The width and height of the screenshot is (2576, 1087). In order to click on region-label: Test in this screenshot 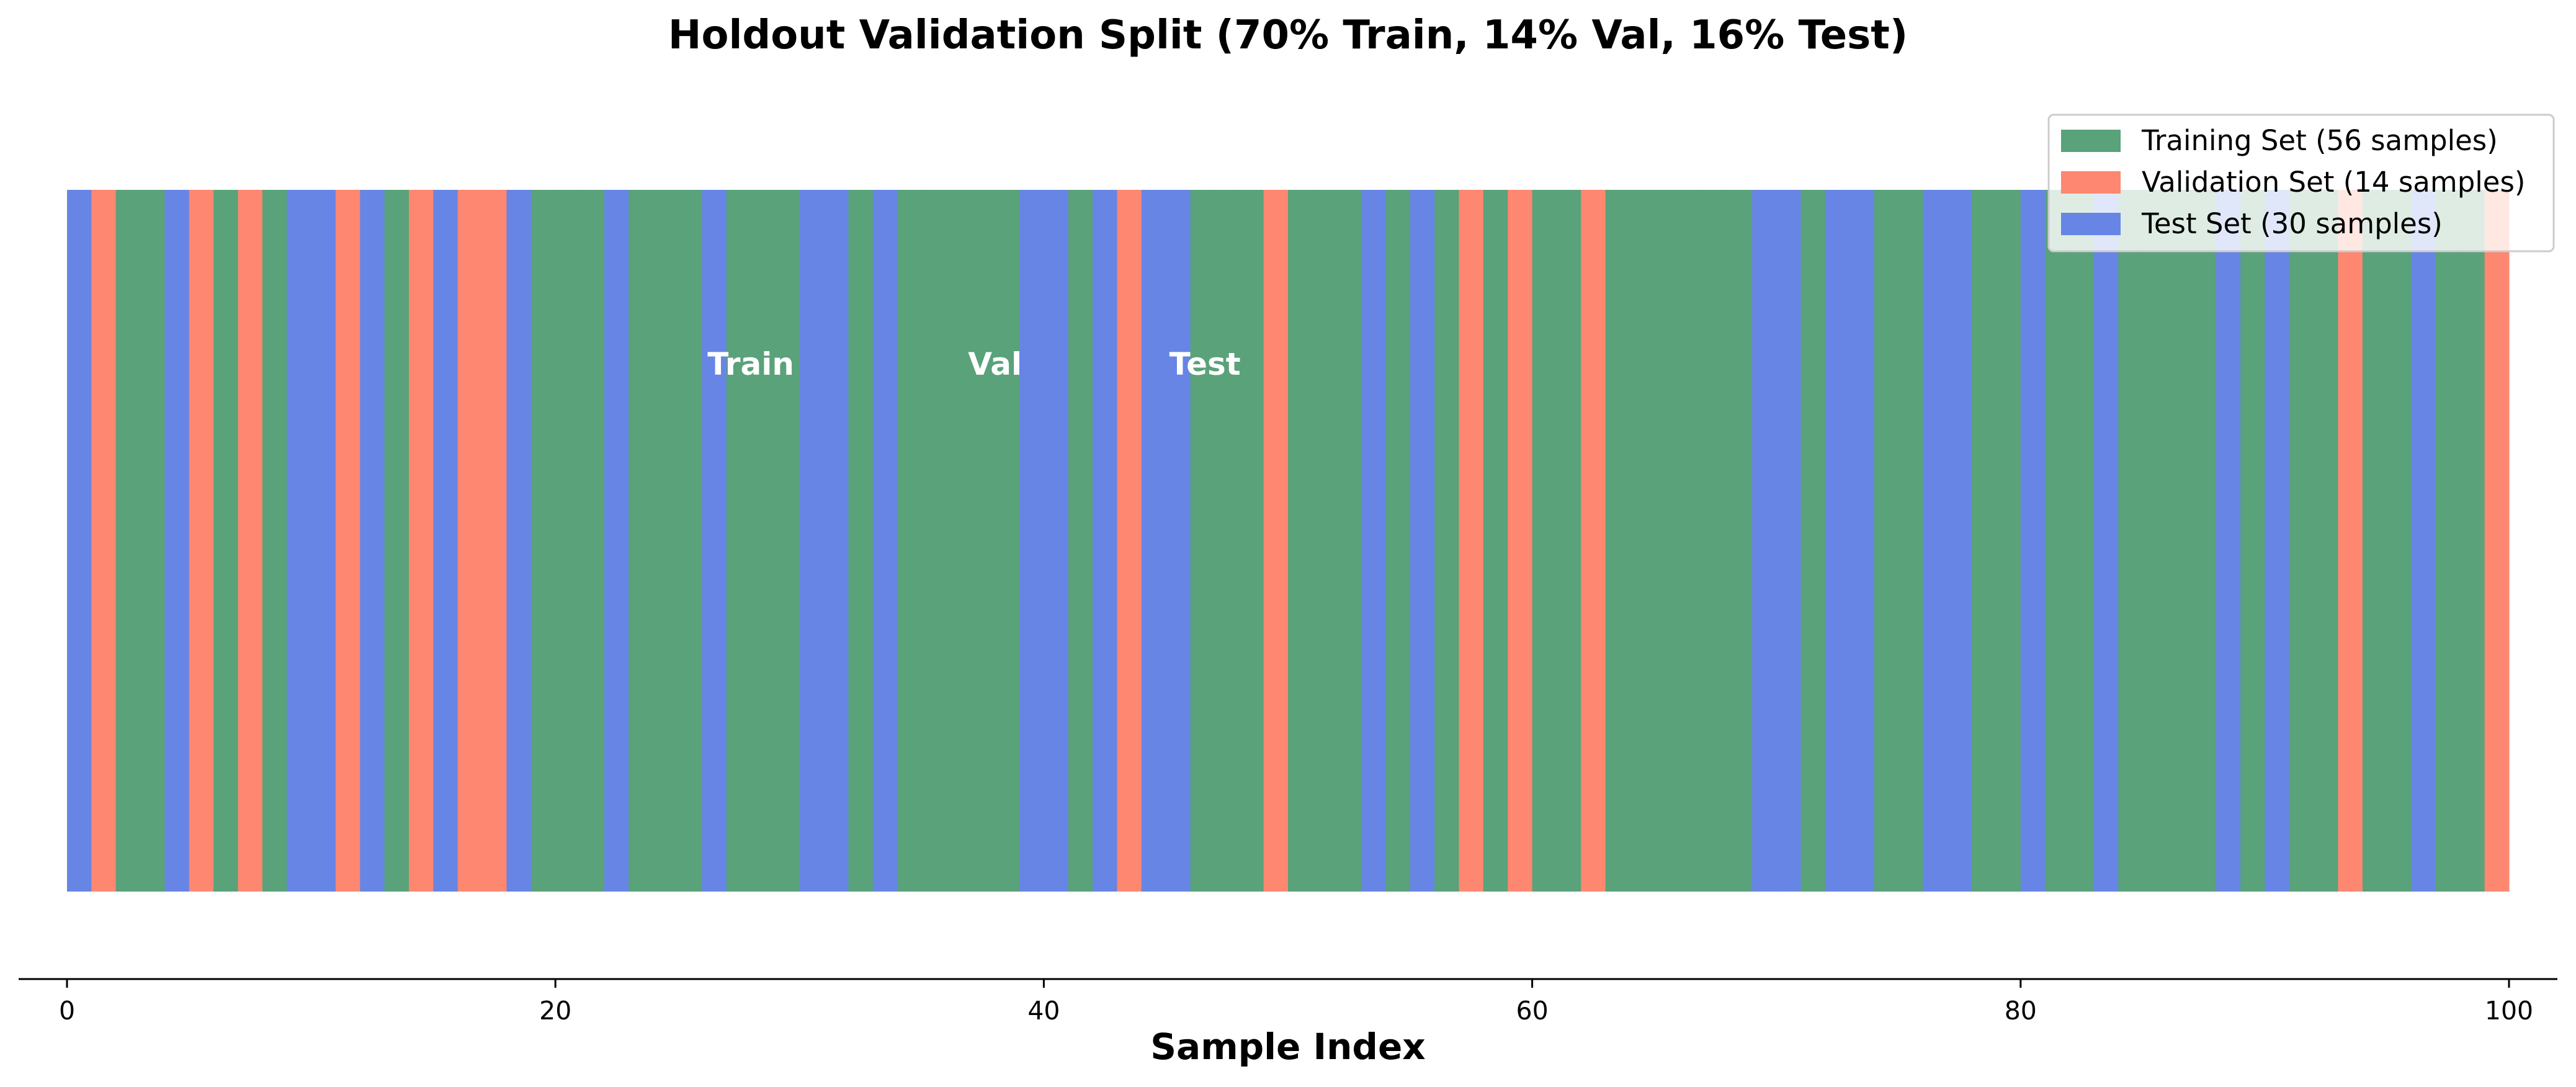, I will do `click(1205, 364)`.